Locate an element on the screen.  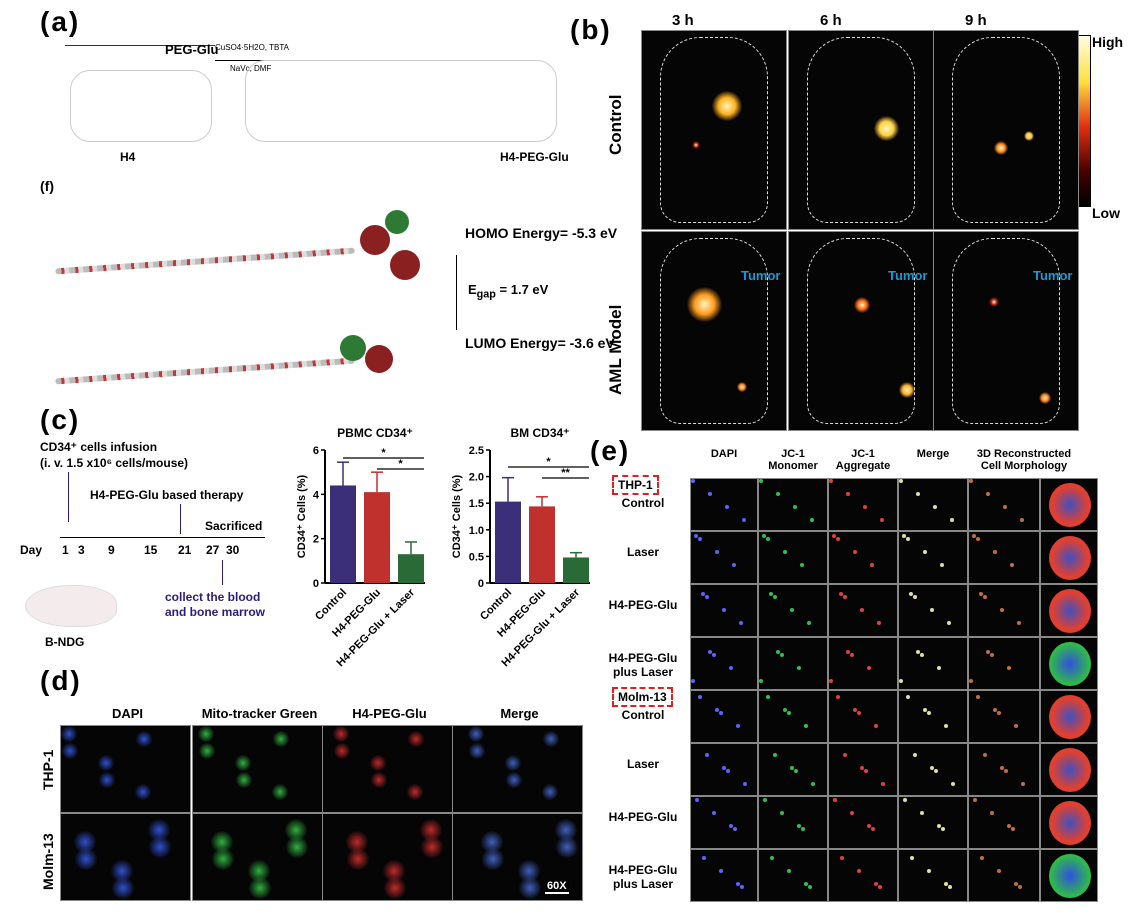
mouse-outline is located at coordinates (714, 130).